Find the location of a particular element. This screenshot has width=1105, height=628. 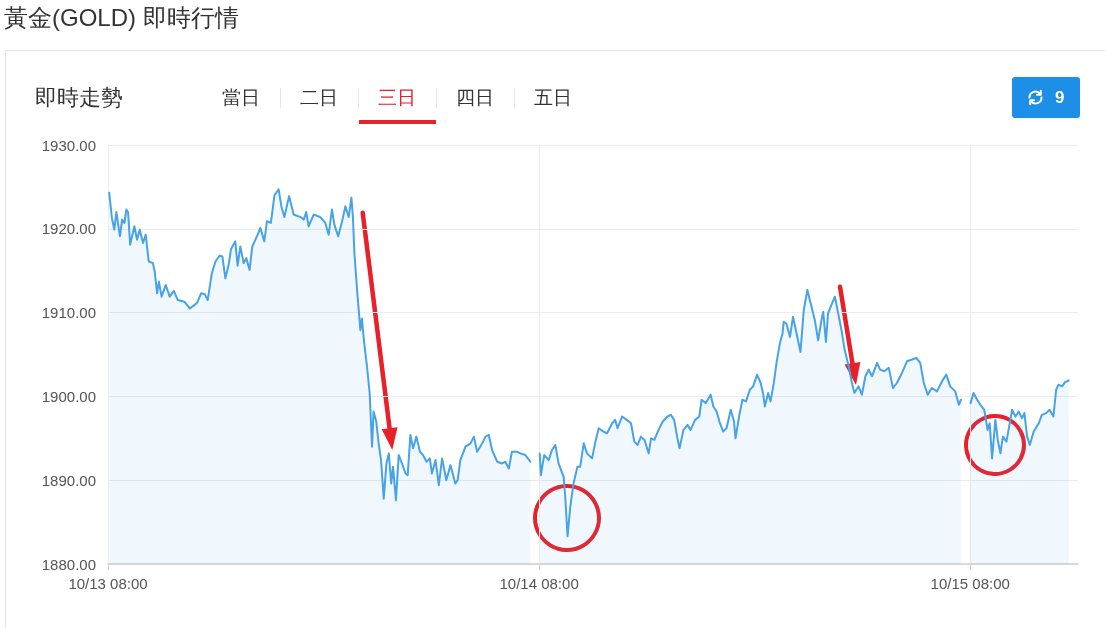

y-tick-label: 1910.00 is located at coordinates (68, 313).